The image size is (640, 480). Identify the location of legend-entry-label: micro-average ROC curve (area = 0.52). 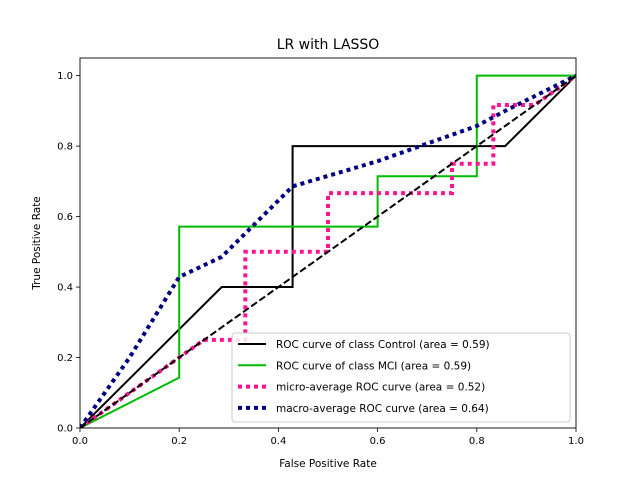
(380, 388).